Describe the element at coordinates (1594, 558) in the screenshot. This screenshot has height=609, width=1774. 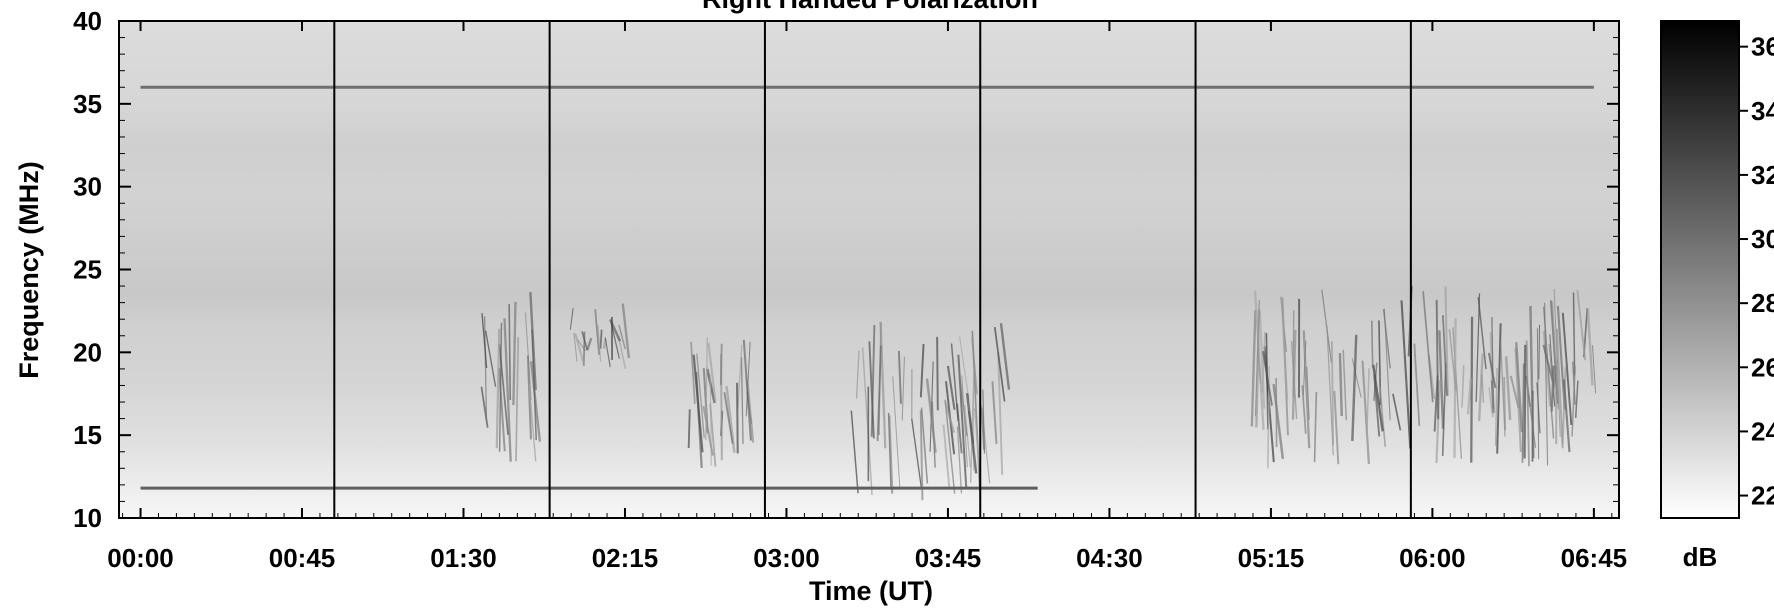
I see `x-tick-label: 06:45` at that location.